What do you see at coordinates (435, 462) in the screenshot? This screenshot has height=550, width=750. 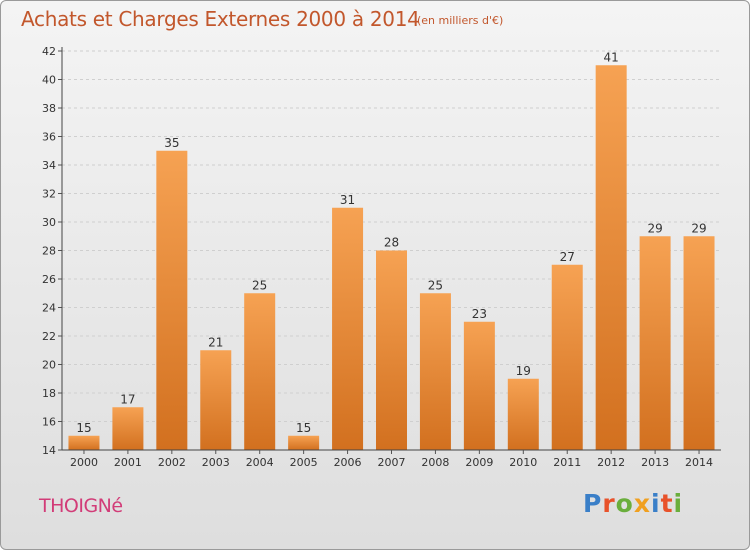 I see `x-tick-label: 2008` at bounding box center [435, 462].